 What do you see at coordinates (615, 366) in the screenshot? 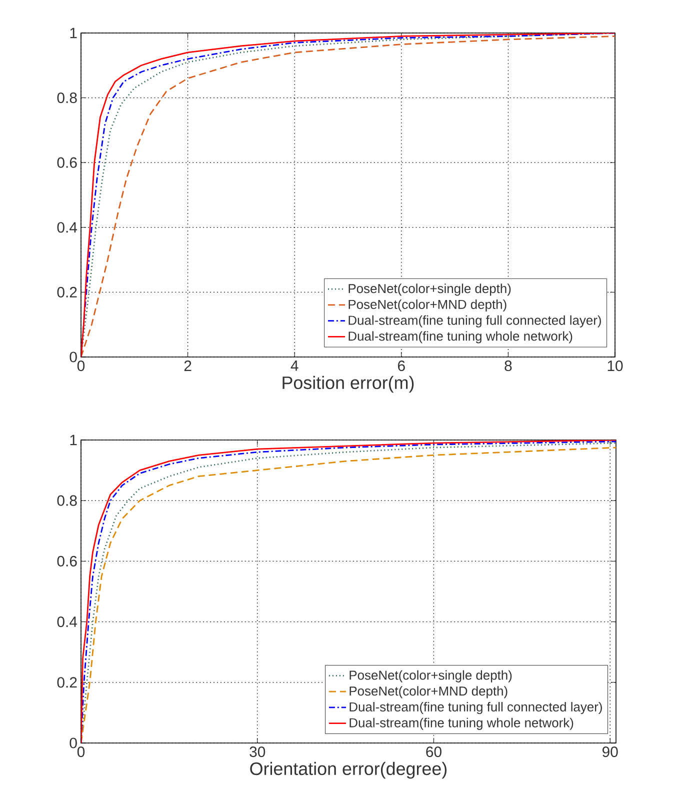
I see `x-tick-label: 10` at bounding box center [615, 366].